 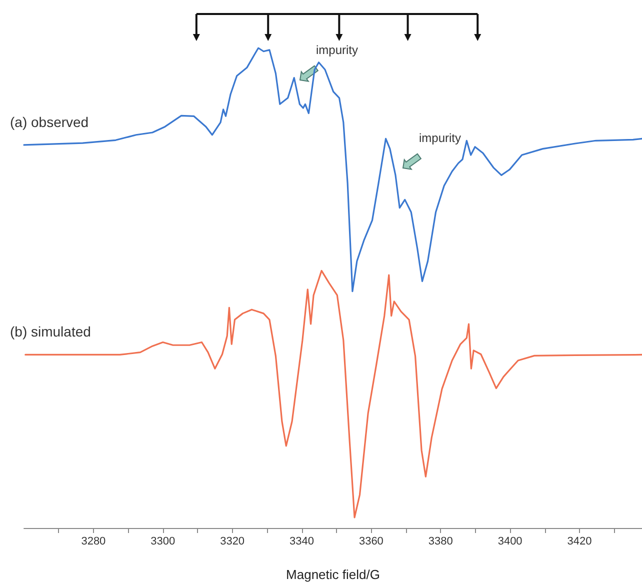 I want to click on x-tick-label: 3420, so click(x=579, y=542).